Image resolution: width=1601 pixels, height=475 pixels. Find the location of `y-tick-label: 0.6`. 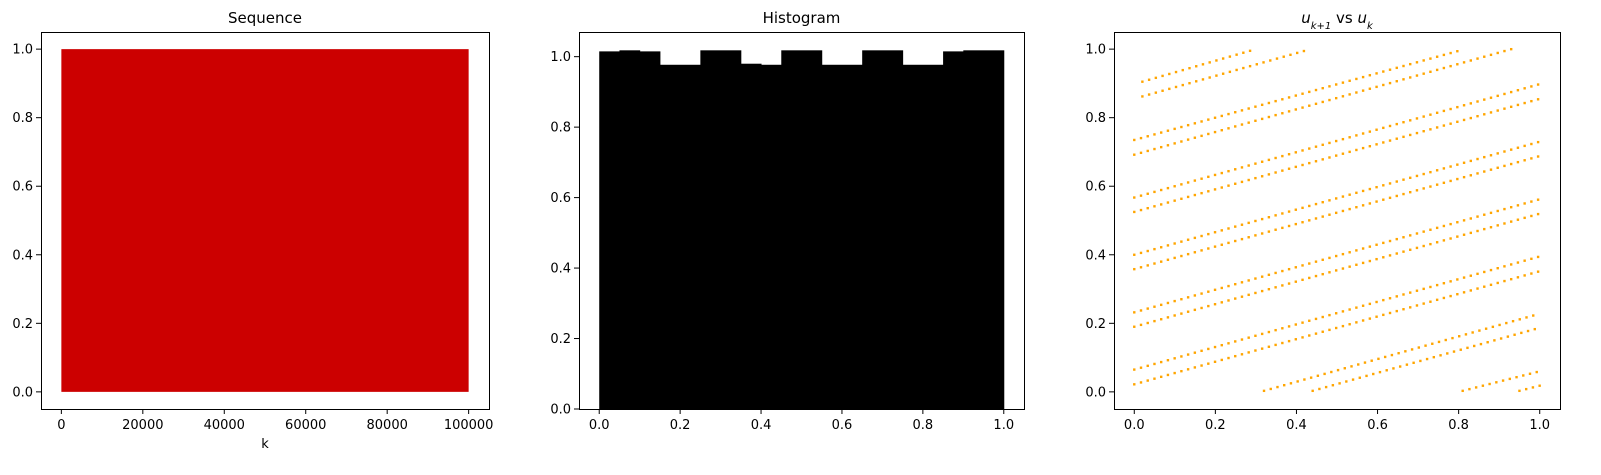

y-tick-label: 0.6 is located at coordinates (560, 198).